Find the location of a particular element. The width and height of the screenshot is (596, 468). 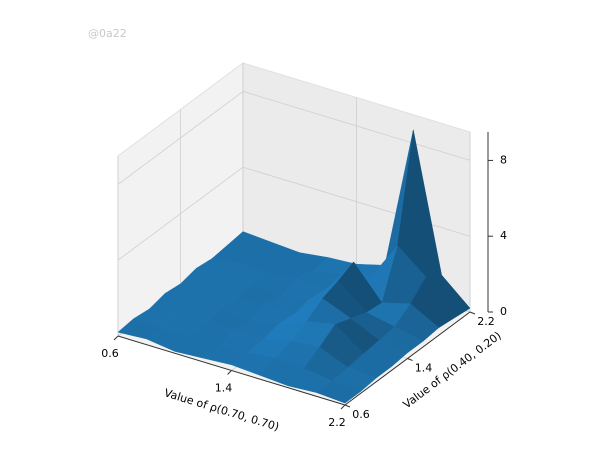

x-tick-label: 0.6 is located at coordinates (110, 353).